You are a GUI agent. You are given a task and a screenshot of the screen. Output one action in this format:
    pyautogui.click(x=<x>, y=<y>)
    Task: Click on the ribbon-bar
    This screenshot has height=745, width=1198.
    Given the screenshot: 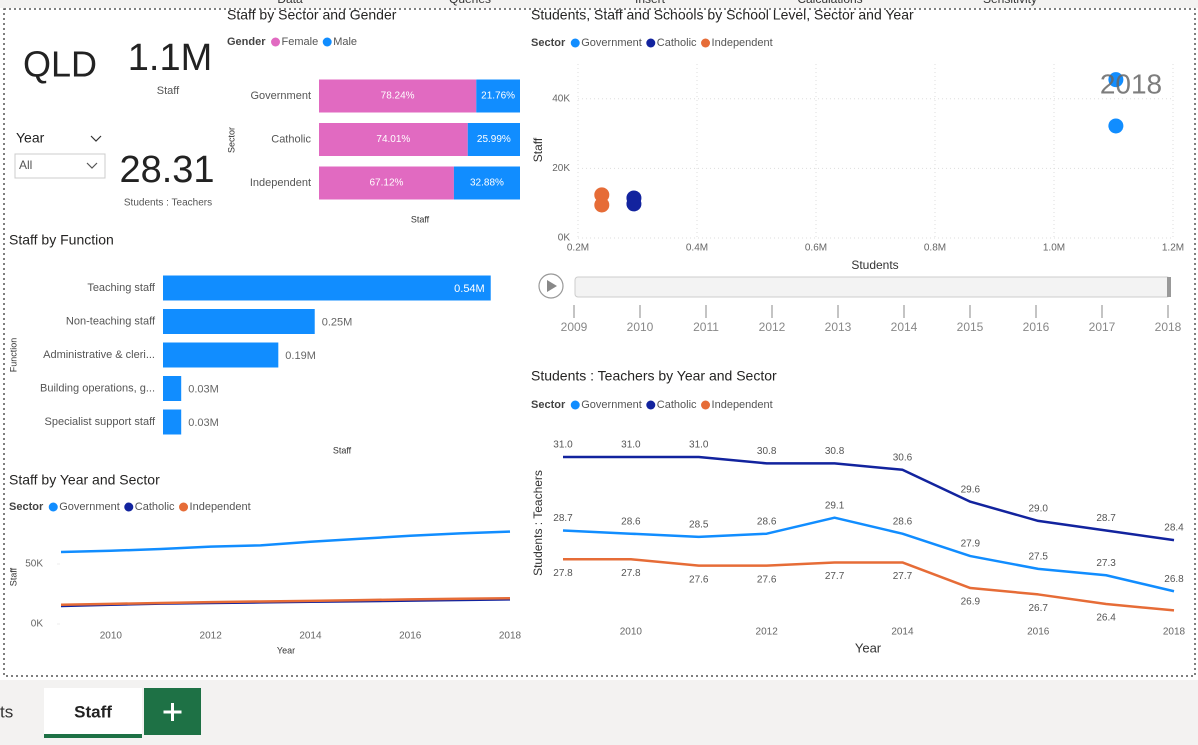 What is the action you would take?
    pyautogui.click(x=599, y=4)
    